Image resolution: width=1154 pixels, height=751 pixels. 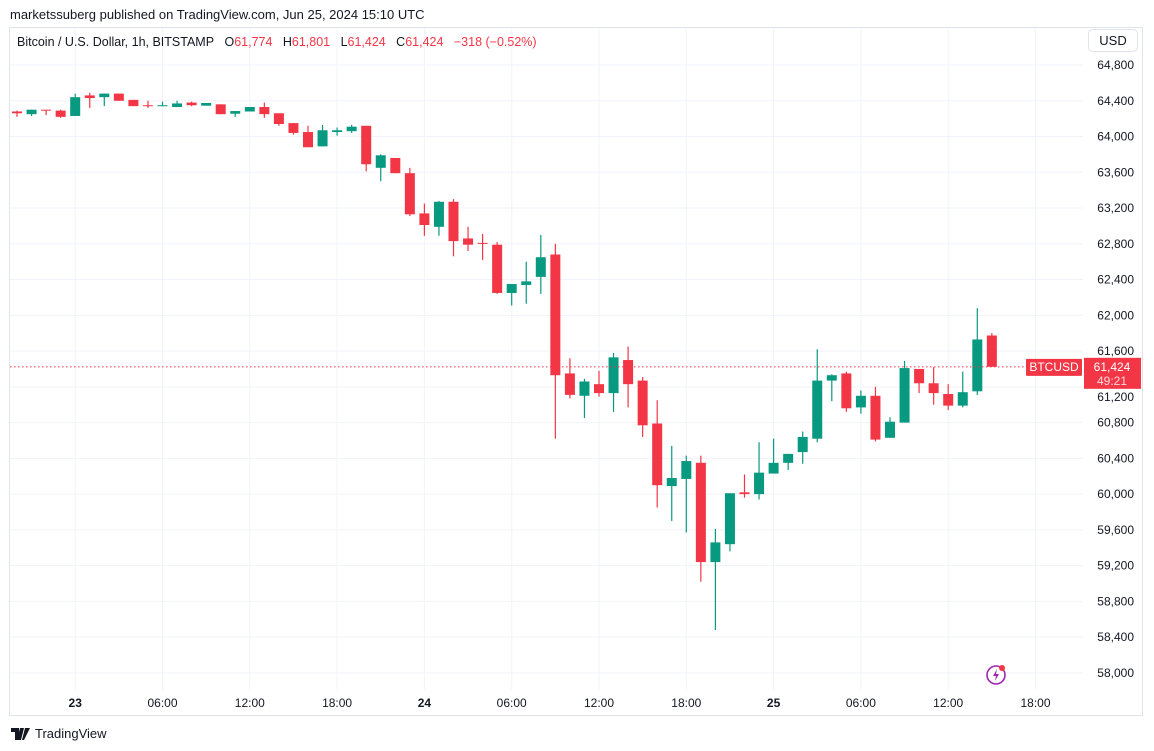 What do you see at coordinates (1115, 101) in the screenshot?
I see `y-tick-label: 64,400` at bounding box center [1115, 101].